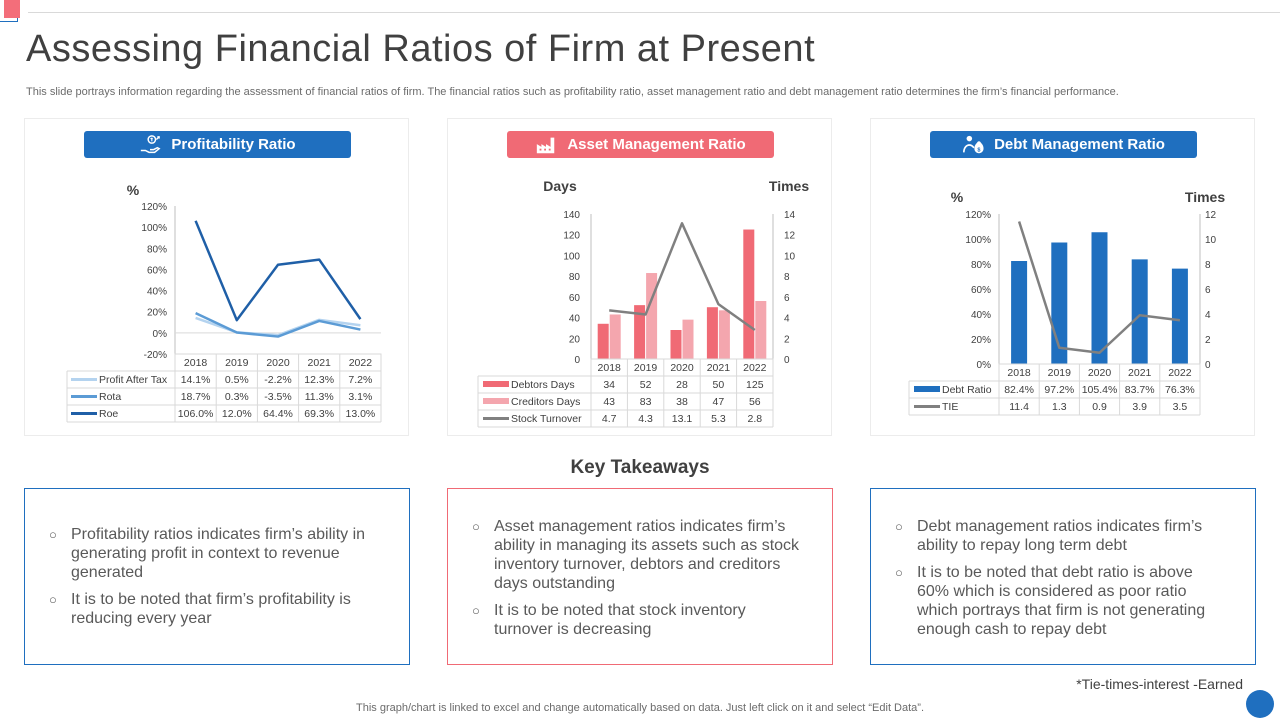 Image resolution: width=1280 pixels, height=720 pixels. I want to click on legend-label: Debtors Days, so click(543, 385).